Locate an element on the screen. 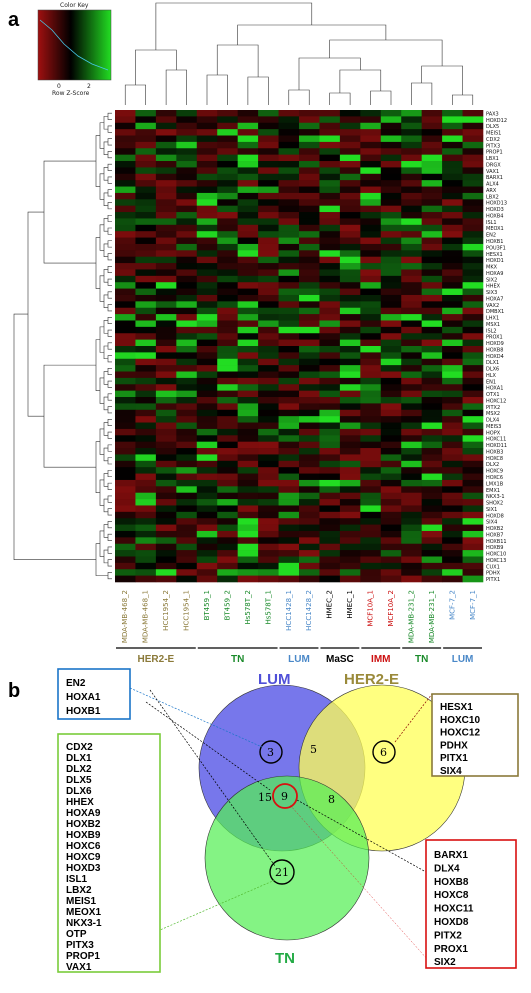 The height and width of the screenshot is (993, 531). connector-lum-tn-b is located at coordinates (208, 746).